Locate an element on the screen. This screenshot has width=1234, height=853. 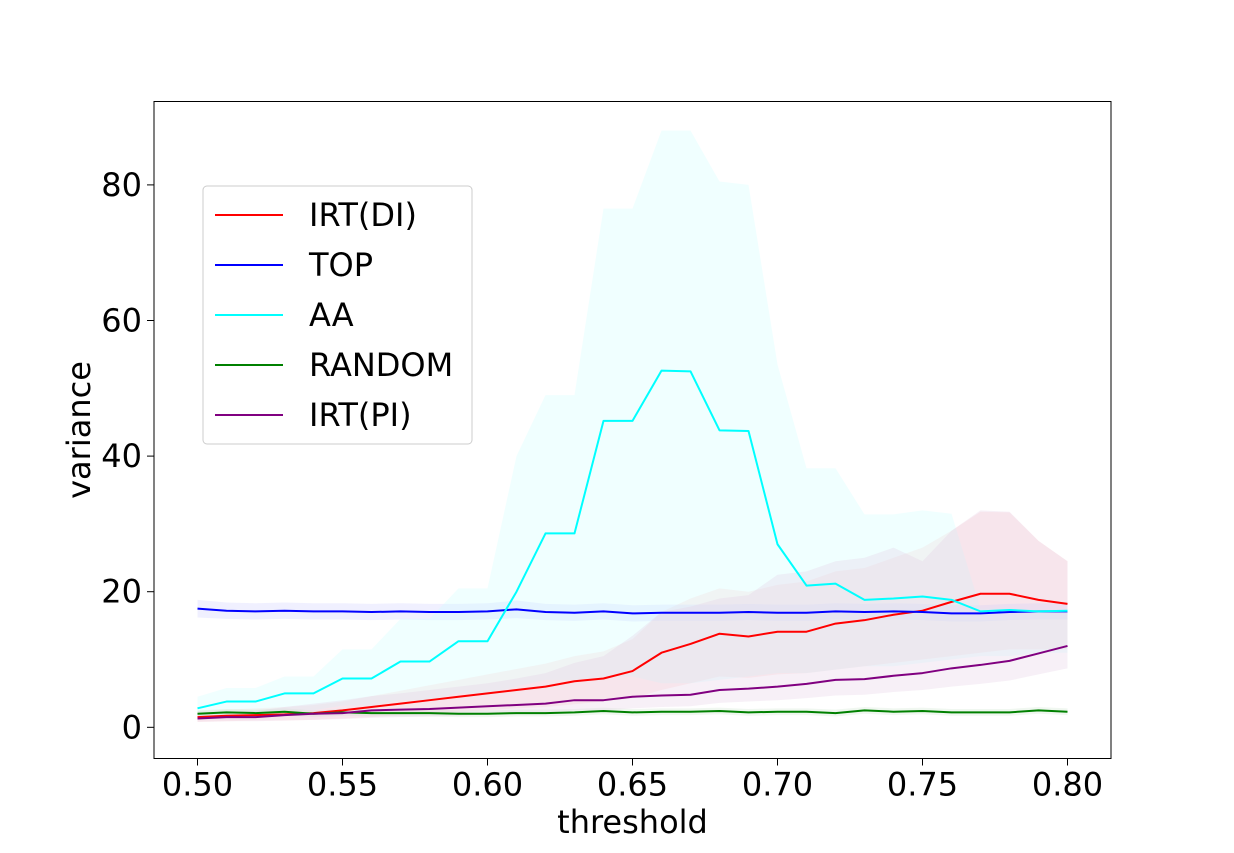
y-axis-label: variance is located at coordinates (79, 430).